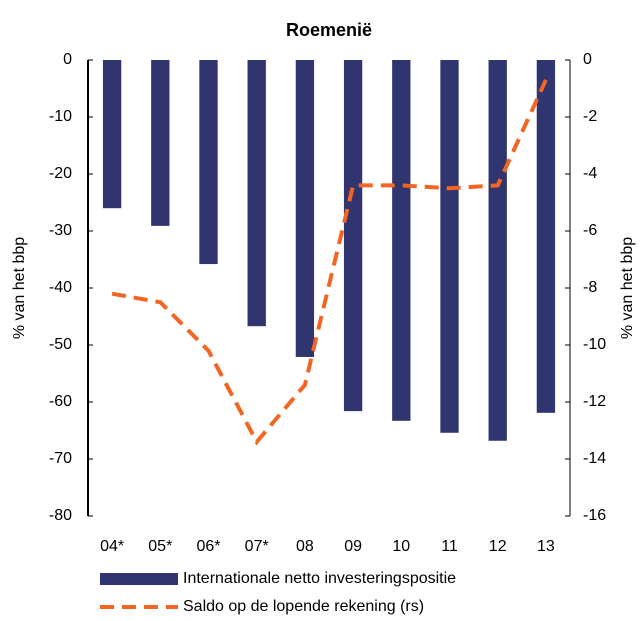 The width and height of the screenshot is (643, 621). I want to click on y-tick-label: -60, so click(60, 401).